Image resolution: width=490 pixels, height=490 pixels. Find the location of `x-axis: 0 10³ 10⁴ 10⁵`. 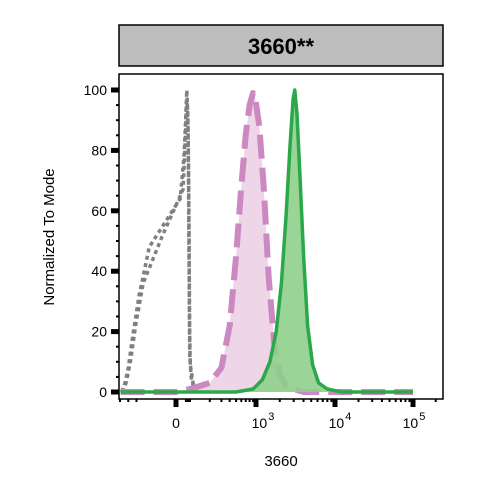

x-axis: 0 10³ 10⁴ 10⁵ is located at coordinates (278, 415).